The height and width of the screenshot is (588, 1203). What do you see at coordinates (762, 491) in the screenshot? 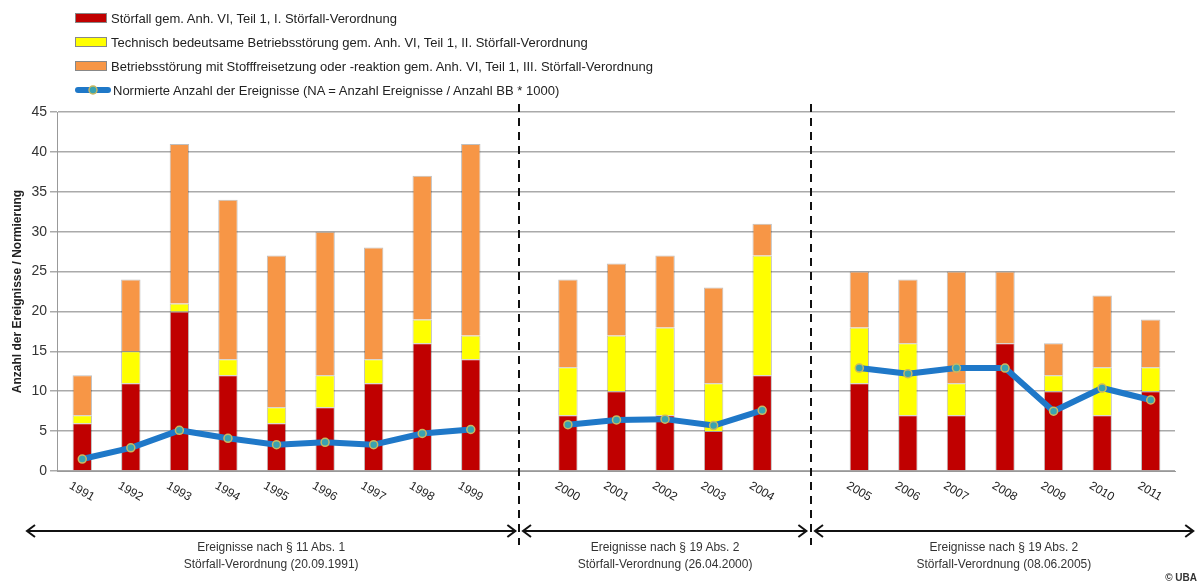
I see `x-tick-label: 2004` at bounding box center [762, 491].